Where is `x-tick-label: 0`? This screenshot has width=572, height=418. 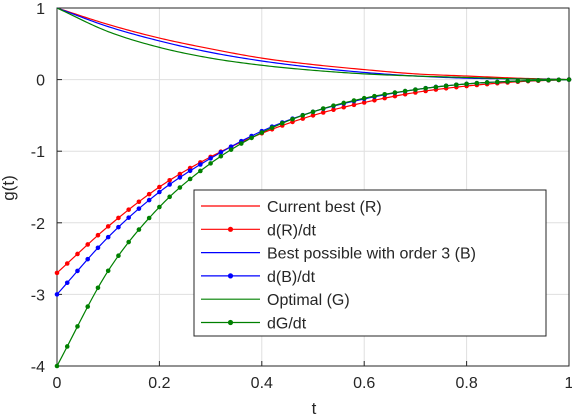 x-tick-label: 0 is located at coordinates (57, 383).